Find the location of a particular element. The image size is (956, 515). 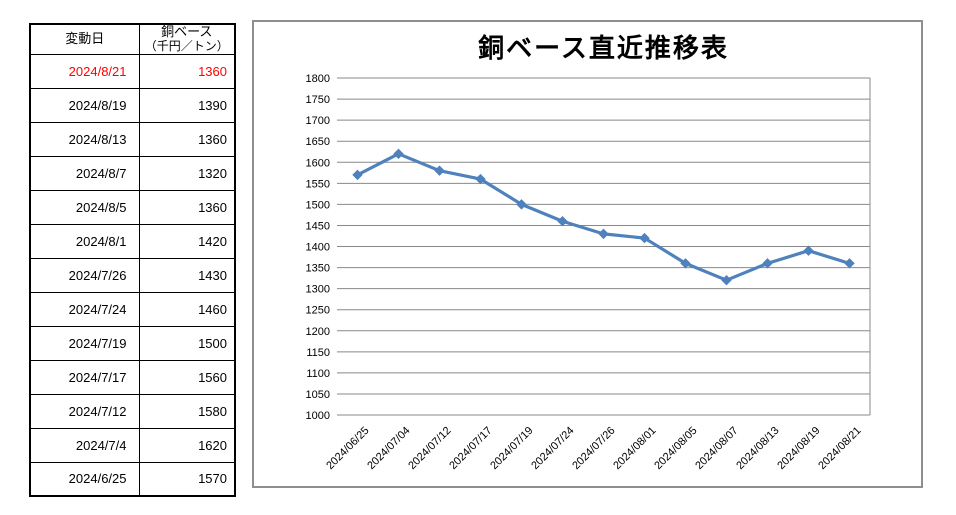

x-axis-label: 2024/07/04 is located at coordinates (388, 448).